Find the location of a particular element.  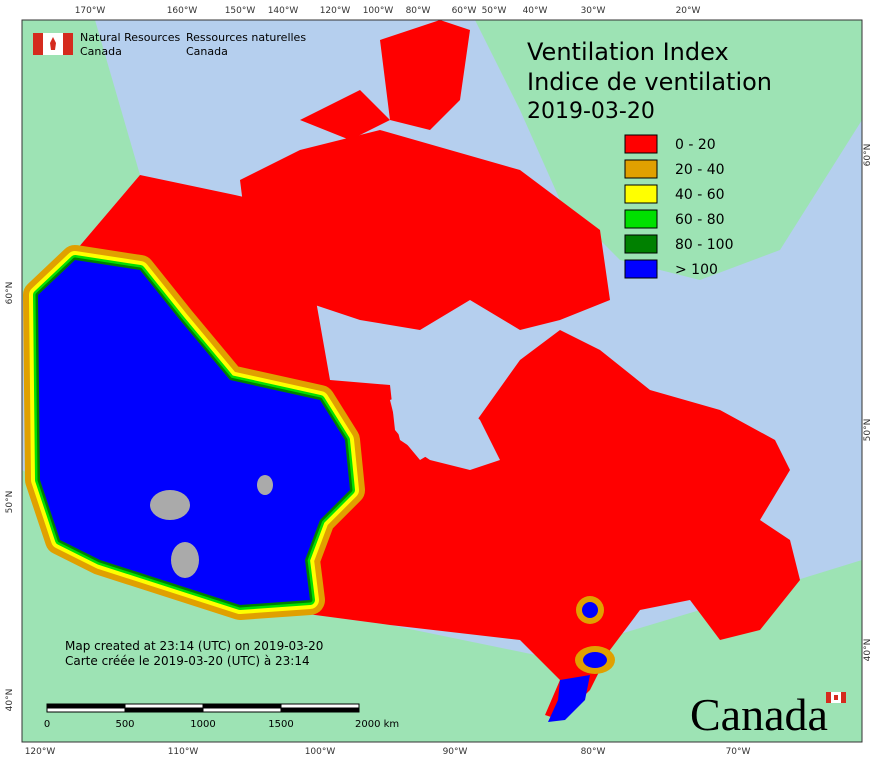

graticule-label: 60°W is located at coordinates (464, 11).